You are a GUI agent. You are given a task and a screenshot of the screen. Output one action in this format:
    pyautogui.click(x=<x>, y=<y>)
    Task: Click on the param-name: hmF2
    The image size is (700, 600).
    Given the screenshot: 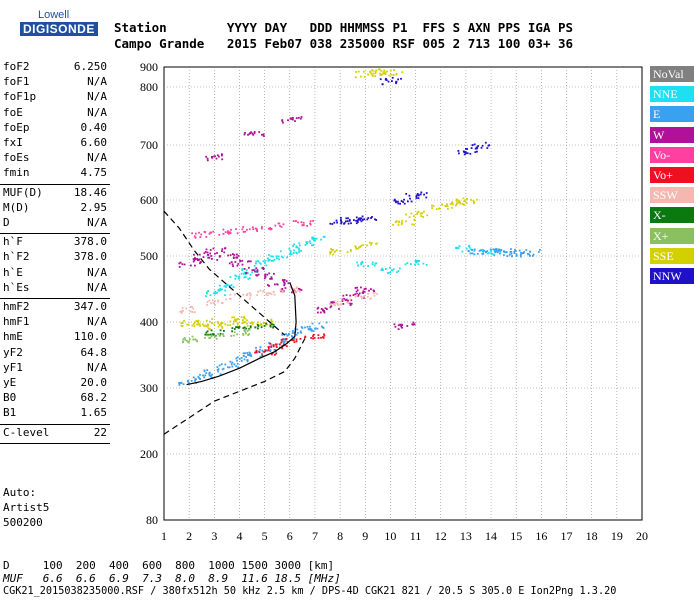 What is the action you would take?
    pyautogui.click(x=16, y=306)
    